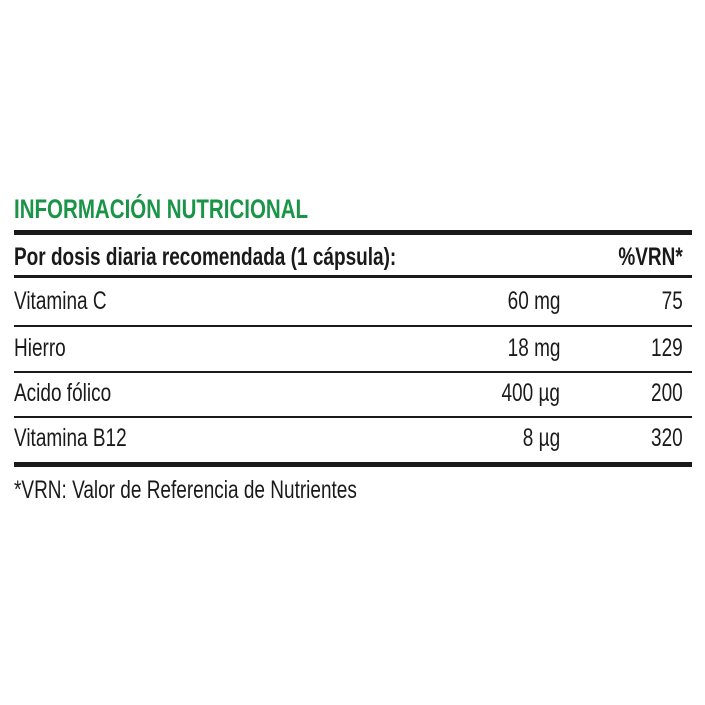 The height and width of the screenshot is (705, 705). What do you see at coordinates (541, 438) in the screenshot?
I see `nutrient-amount: 8 µg` at bounding box center [541, 438].